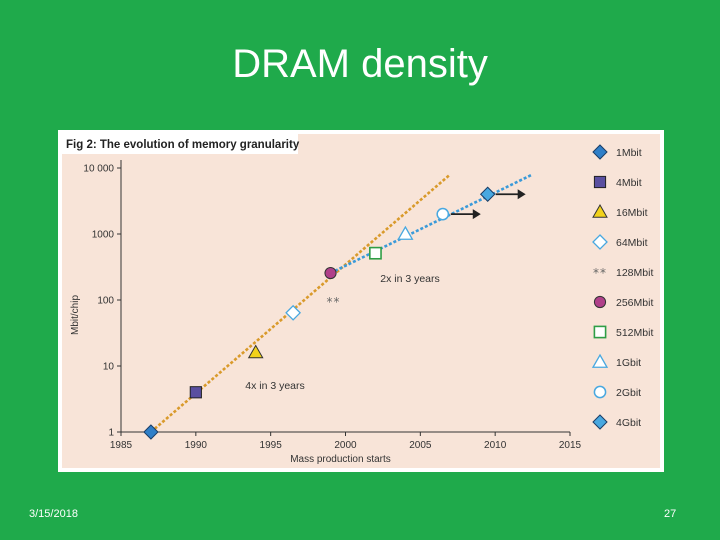 The height and width of the screenshot is (540, 720). What do you see at coordinates (431, 224) in the screenshot?
I see `trend-line` at bounding box center [431, 224].